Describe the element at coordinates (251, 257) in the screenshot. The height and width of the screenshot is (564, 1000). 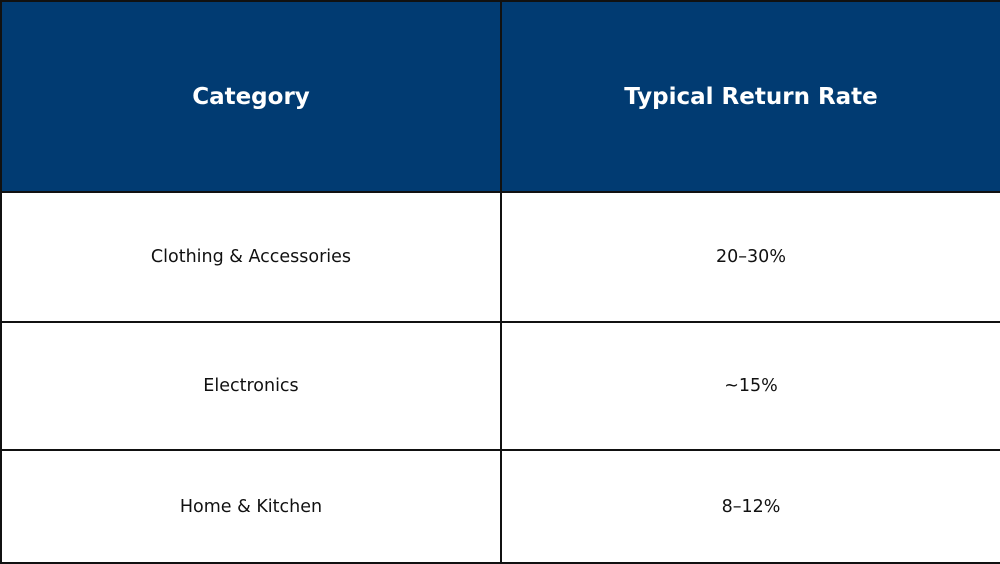
I see `category-cell: Clothing & Accessories` at that location.